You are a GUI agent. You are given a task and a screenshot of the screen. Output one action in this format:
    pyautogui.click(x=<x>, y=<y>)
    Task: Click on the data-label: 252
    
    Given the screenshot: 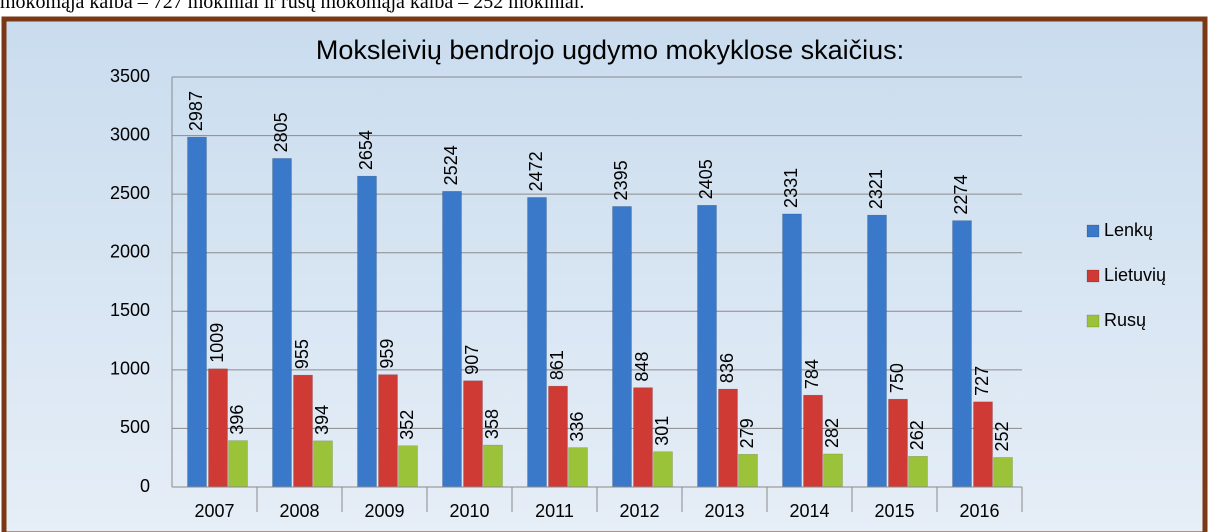 What is the action you would take?
    pyautogui.click(x=1002, y=436)
    